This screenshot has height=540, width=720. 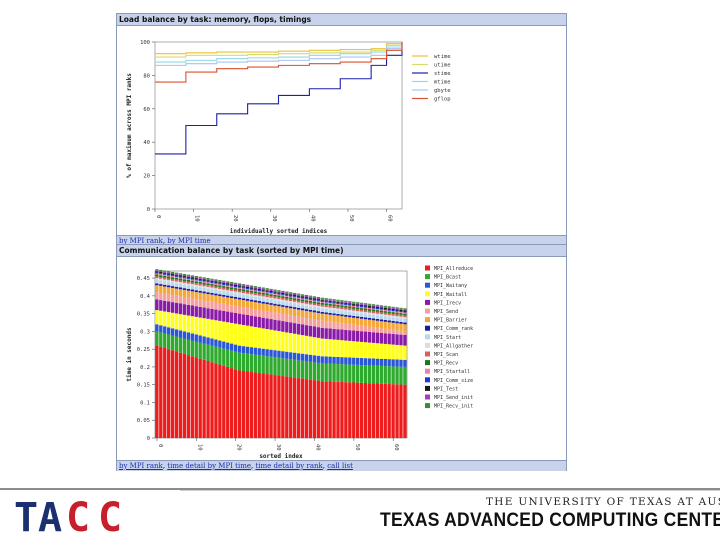 What do you see at coordinates (358, 373) in the screenshot?
I see `bar-segment-MPI_Bcast` at bounding box center [358, 373].